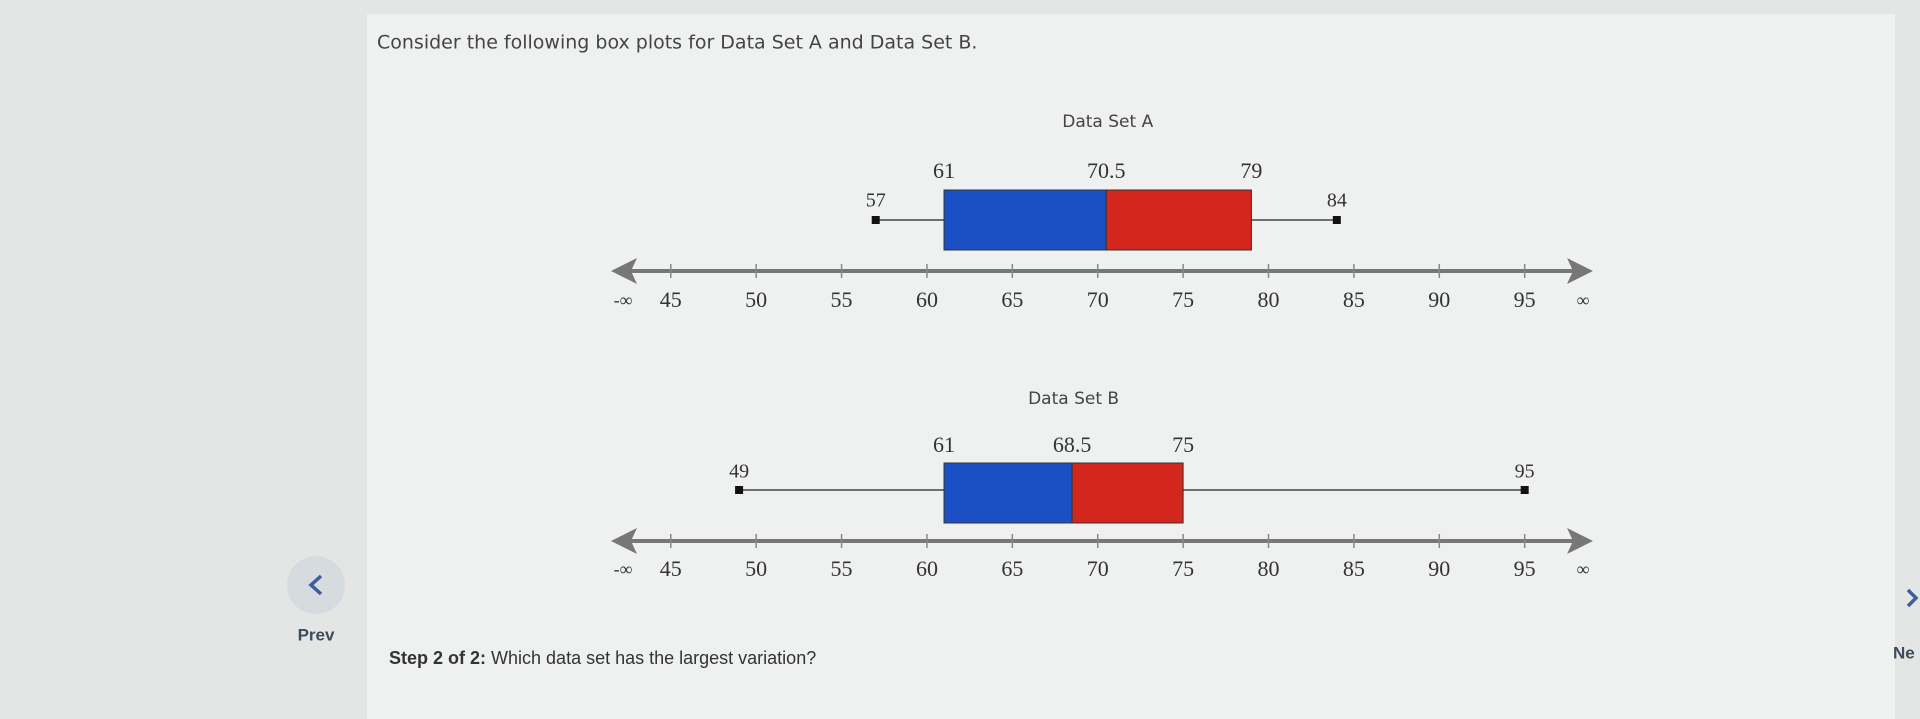 The width and height of the screenshot is (1920, 719). What do you see at coordinates (1072, 444) in the screenshot?
I see `value-label: 68.5` at bounding box center [1072, 444].